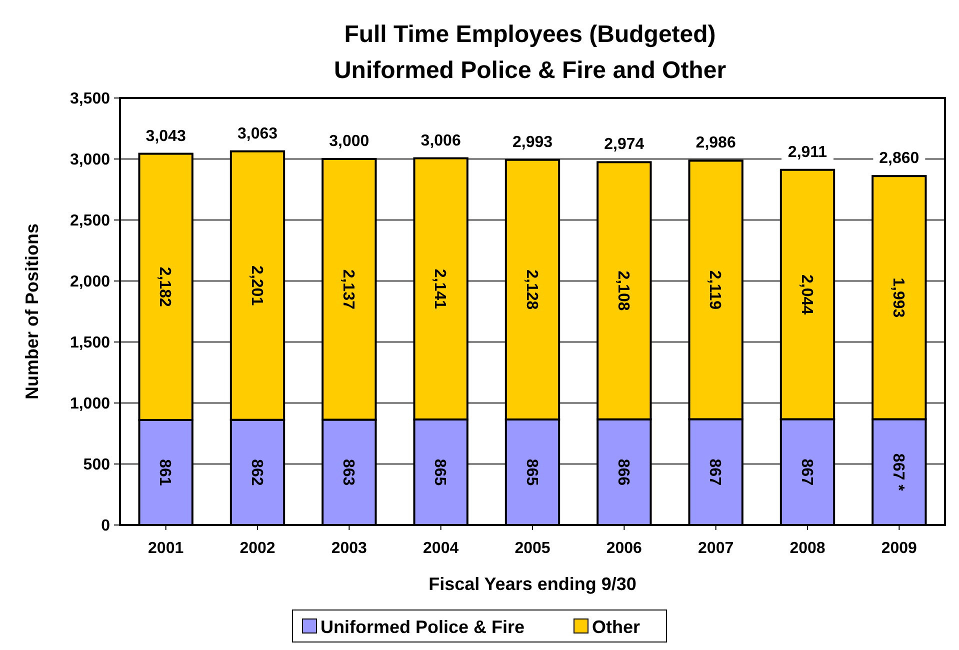 This screenshot has height=650, width=959. Describe the element at coordinates (32, 311) in the screenshot. I see `y-axis-title: Number of Positions` at that location.